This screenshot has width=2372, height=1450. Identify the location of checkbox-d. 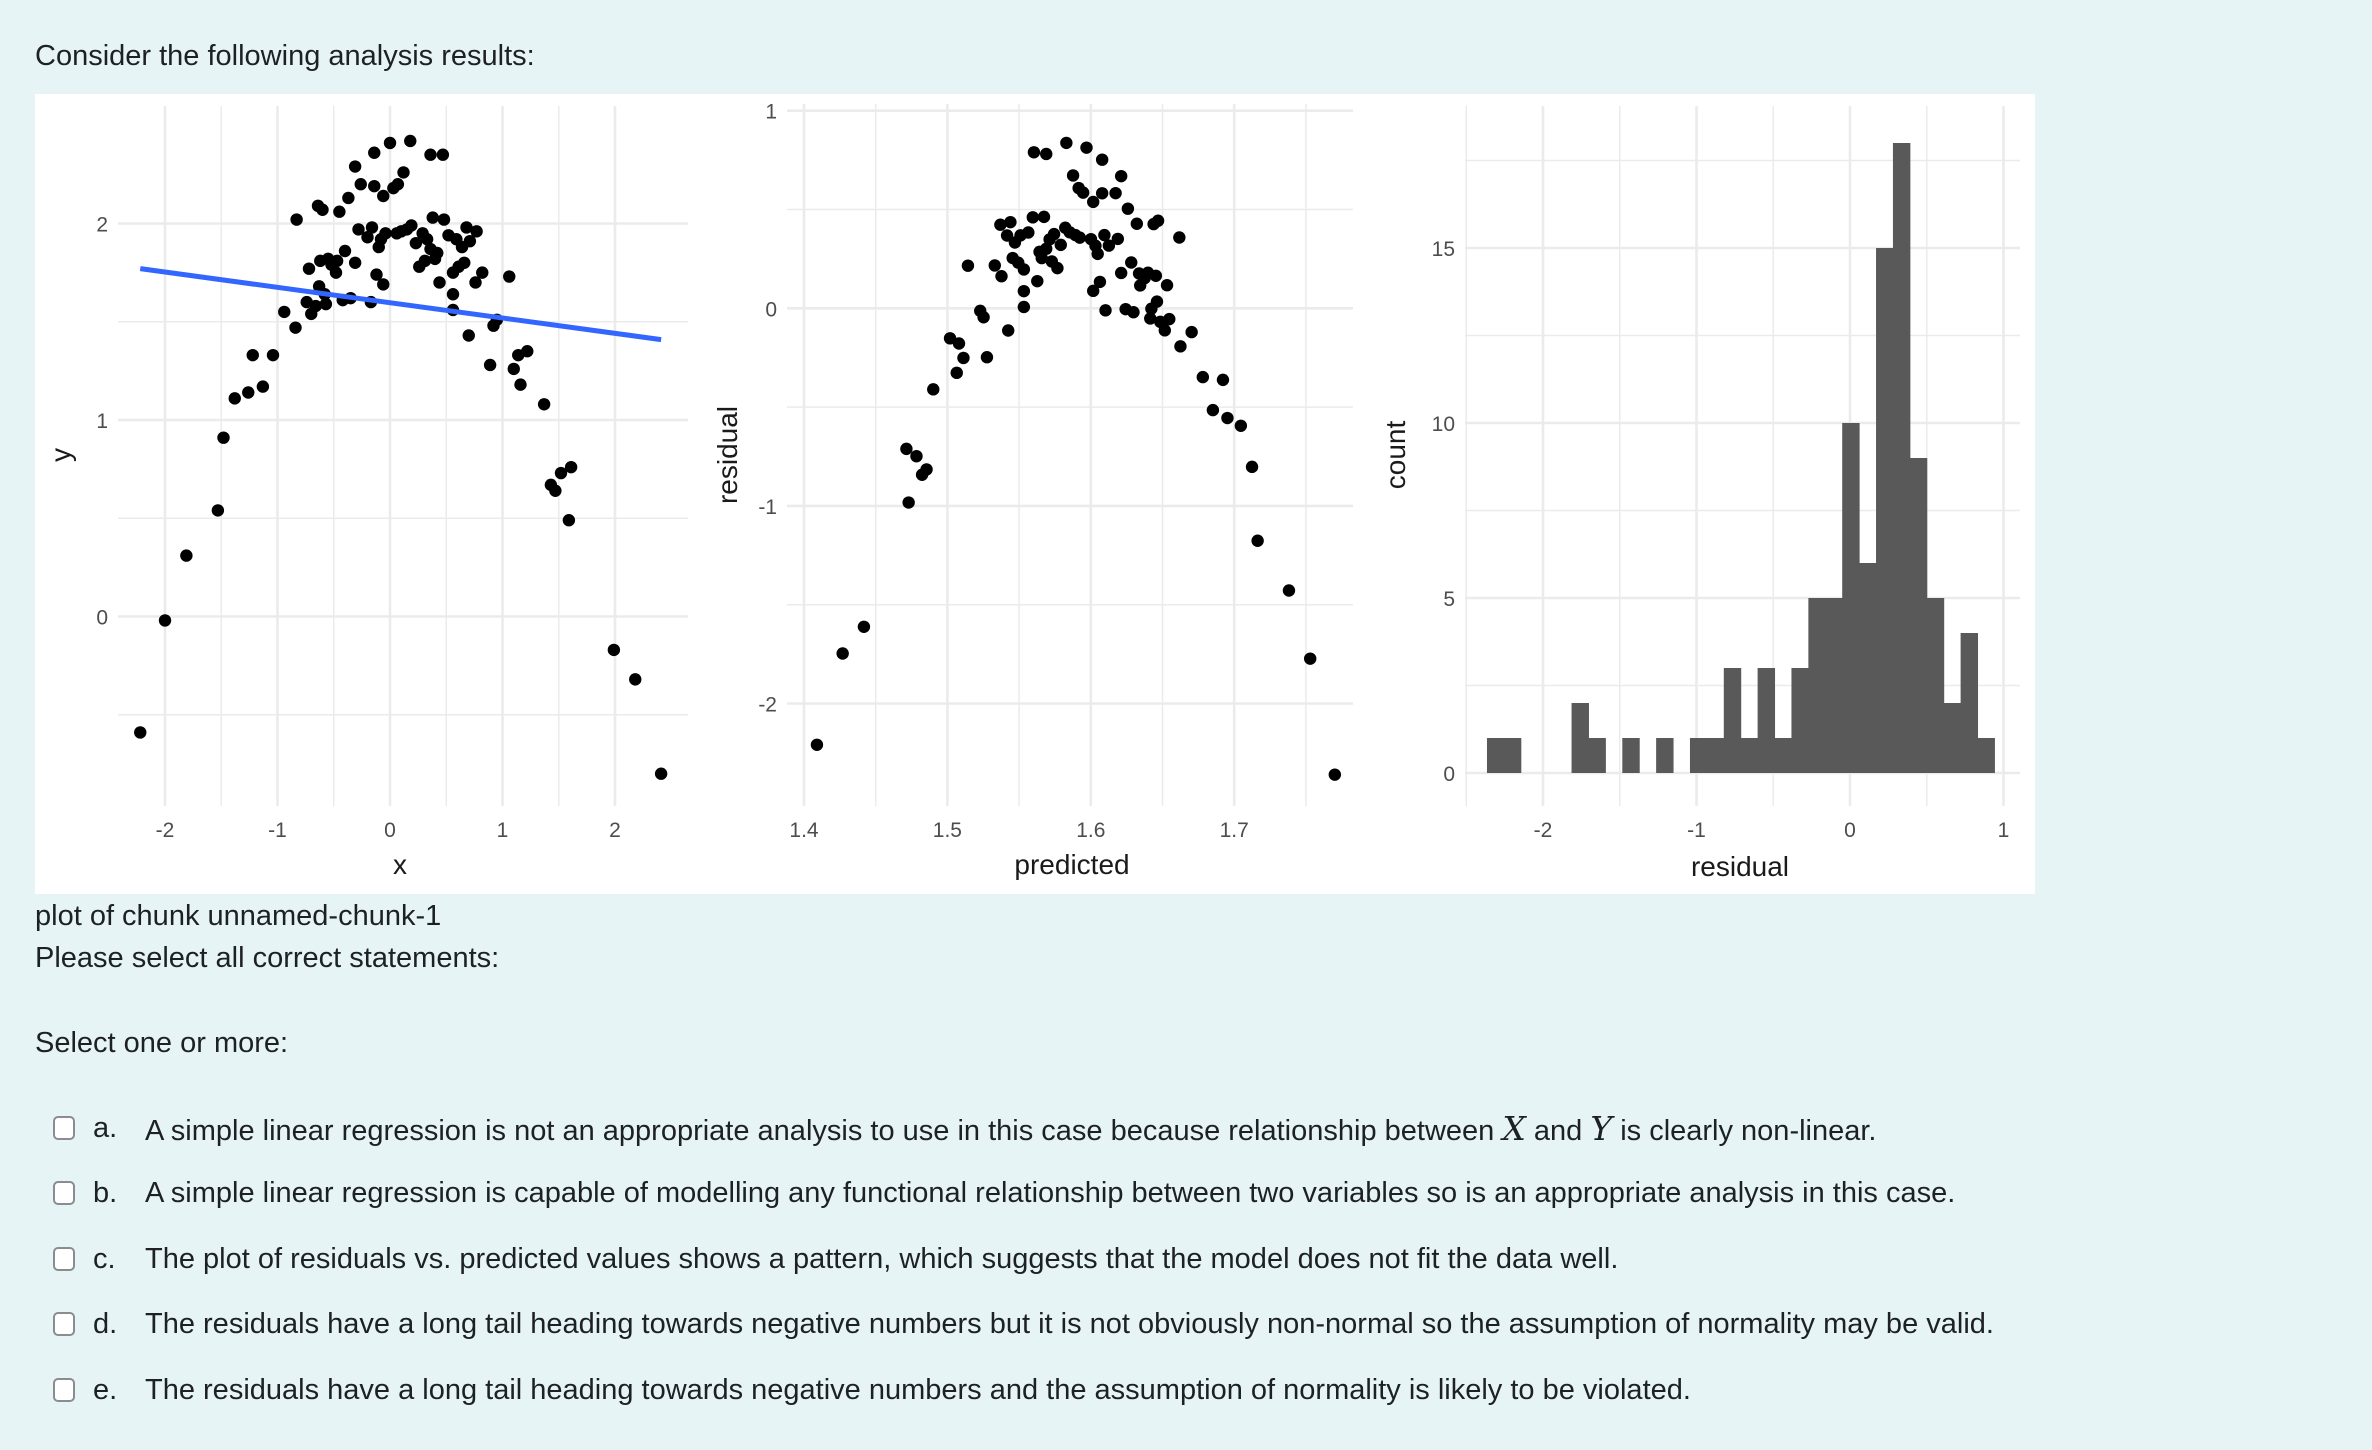
(64, 1324).